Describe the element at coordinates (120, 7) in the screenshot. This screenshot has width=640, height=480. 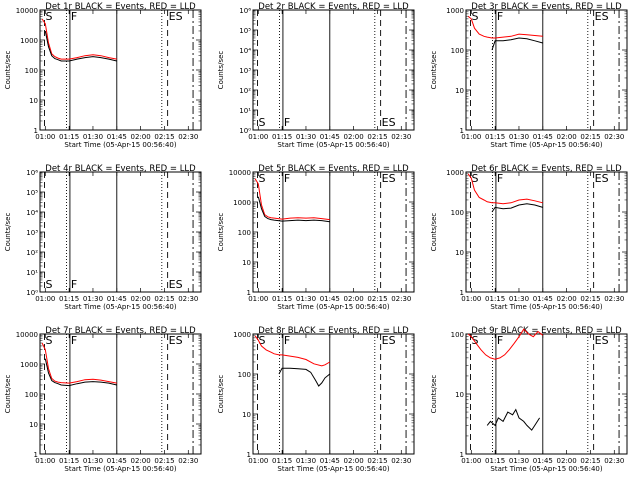
I see `panel-title: Det 1r BLACK = Events, RED = LLD` at that location.